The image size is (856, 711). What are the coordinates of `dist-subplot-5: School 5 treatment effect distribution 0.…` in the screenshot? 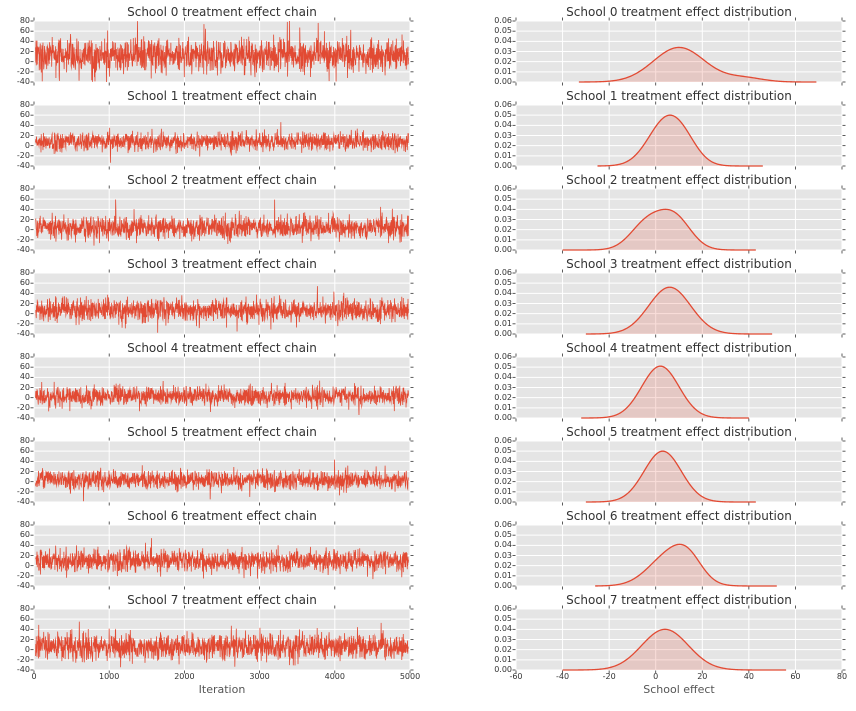 It's located at (663, 465).